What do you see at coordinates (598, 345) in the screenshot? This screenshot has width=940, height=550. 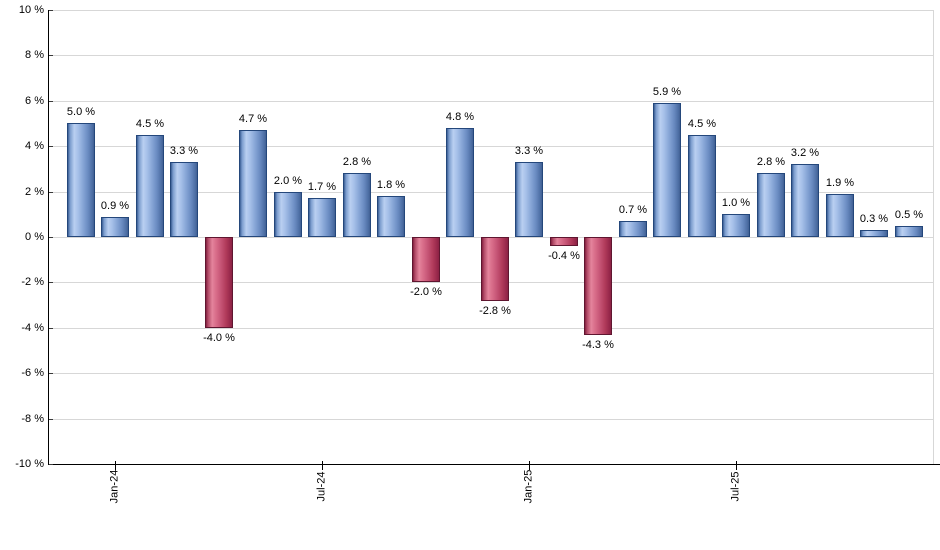 I see `bar-value-label: -4.3 %` at bounding box center [598, 345].